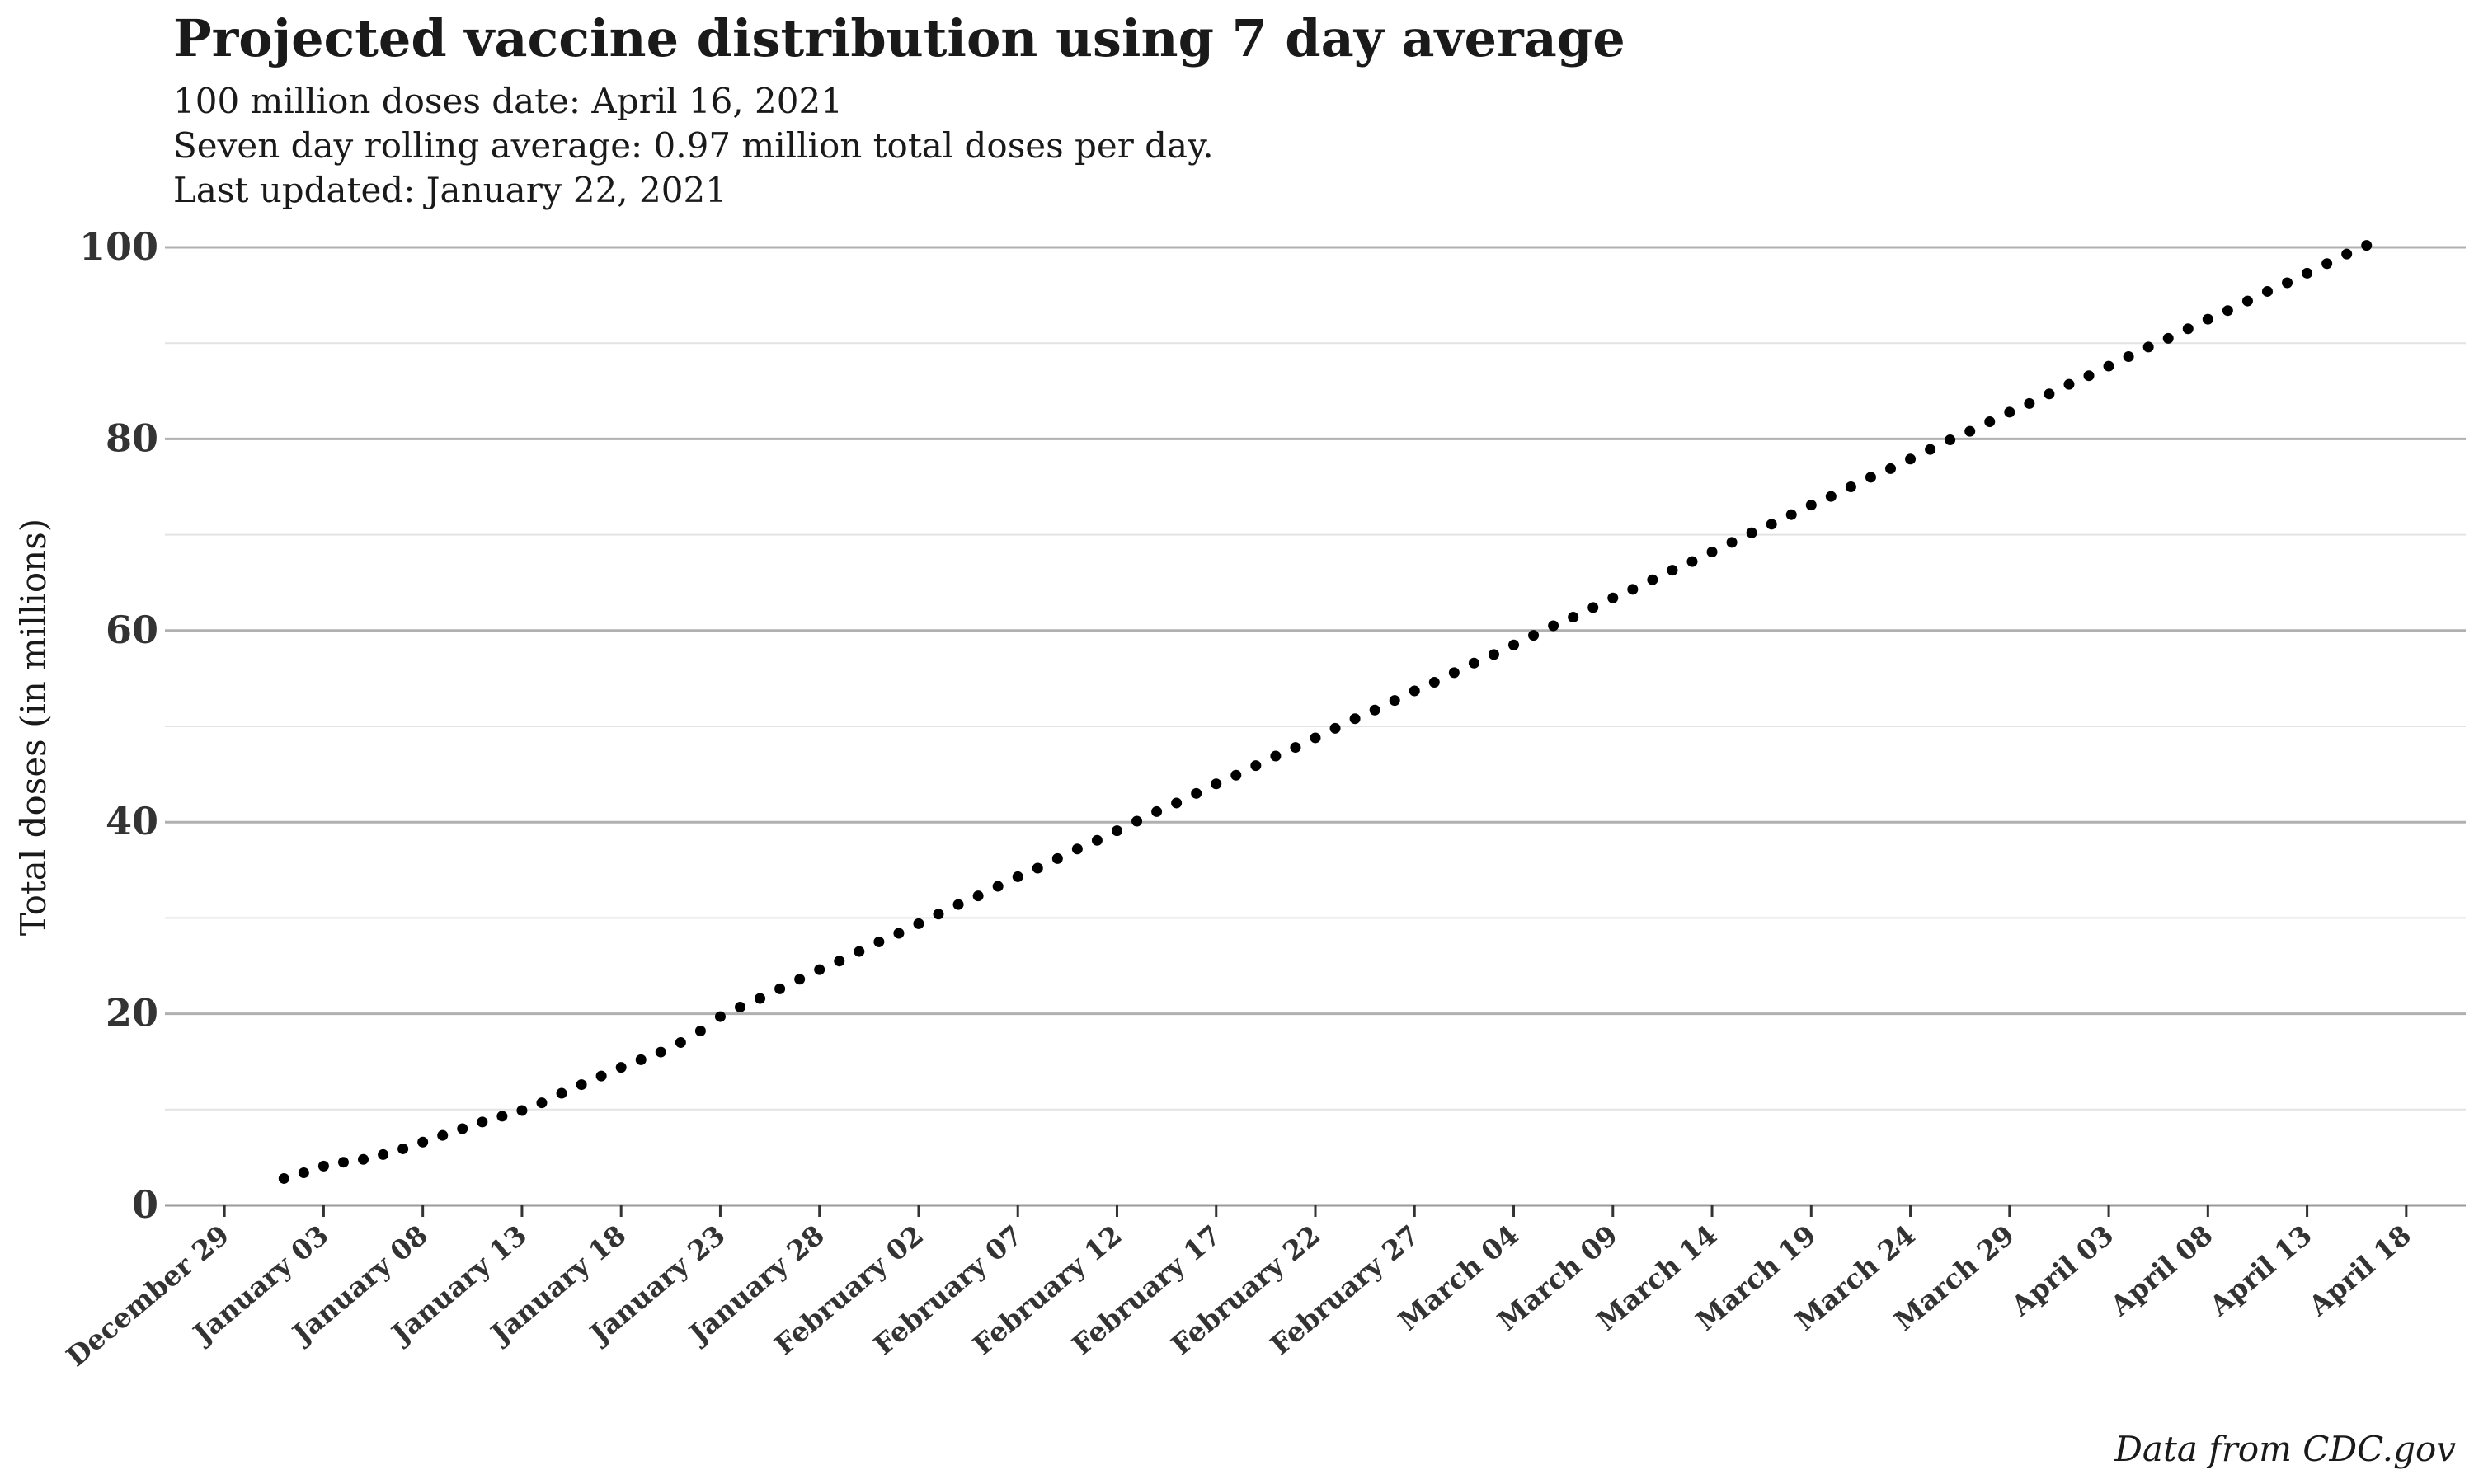 The width and height of the screenshot is (2474, 1484). Describe the element at coordinates (132, 630) in the screenshot. I see `y-tick-label: 60` at that location.